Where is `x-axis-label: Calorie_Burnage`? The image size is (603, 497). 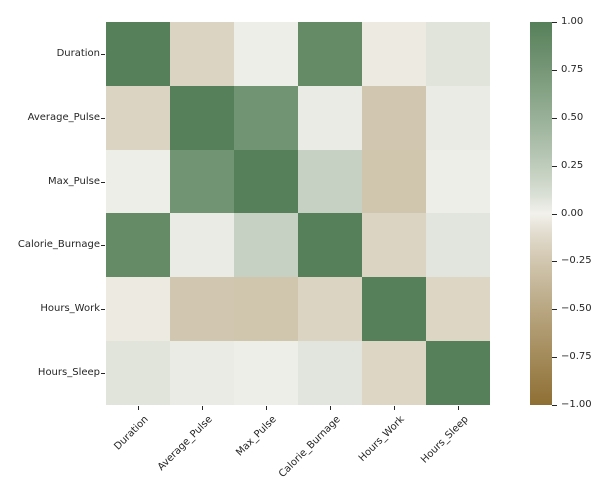 x-axis-label: Calorie_Burnage is located at coordinates (309, 447).